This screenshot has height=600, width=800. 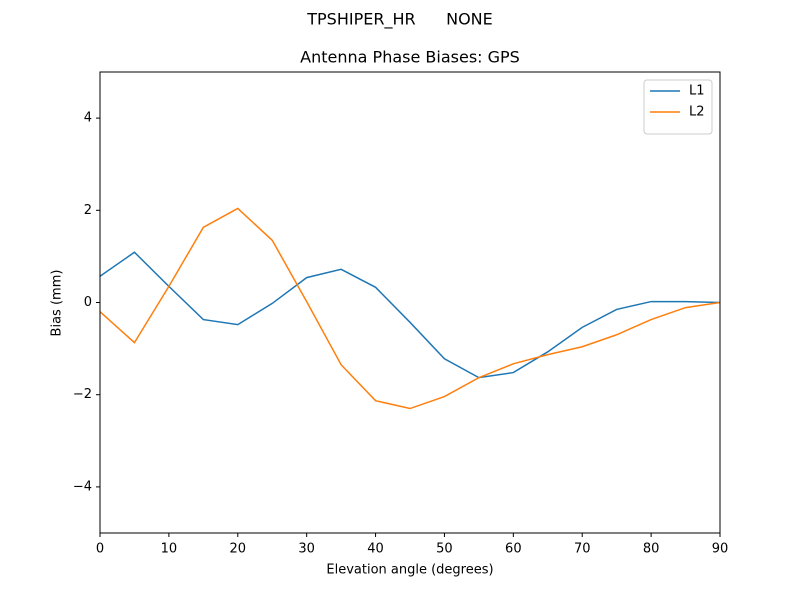 I want to click on chart-title: Antenna Phase Biases: GPS, so click(x=410, y=57).